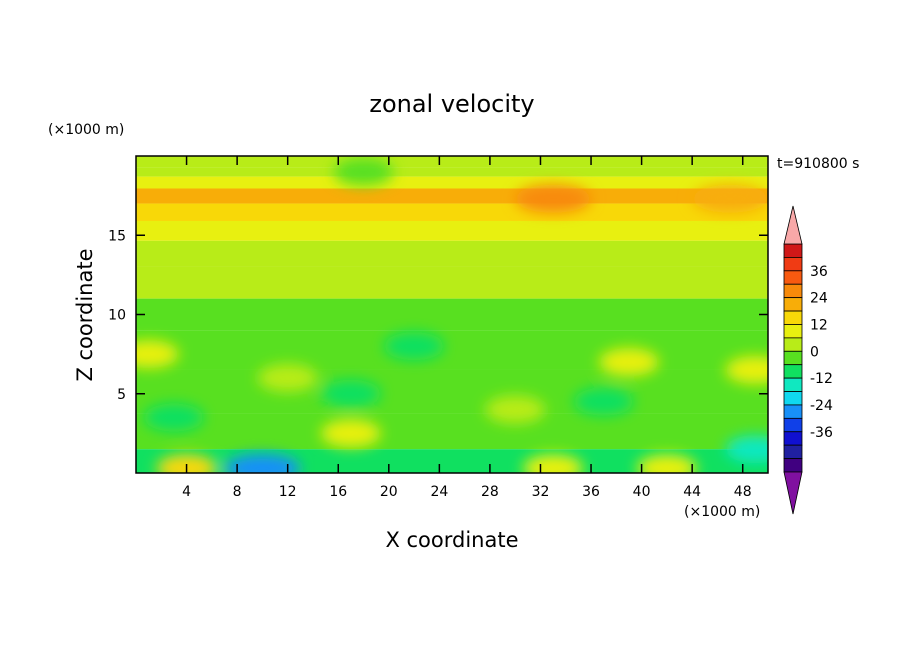  What do you see at coordinates (389, 492) in the screenshot?
I see `x-tick-label: 20` at bounding box center [389, 492].